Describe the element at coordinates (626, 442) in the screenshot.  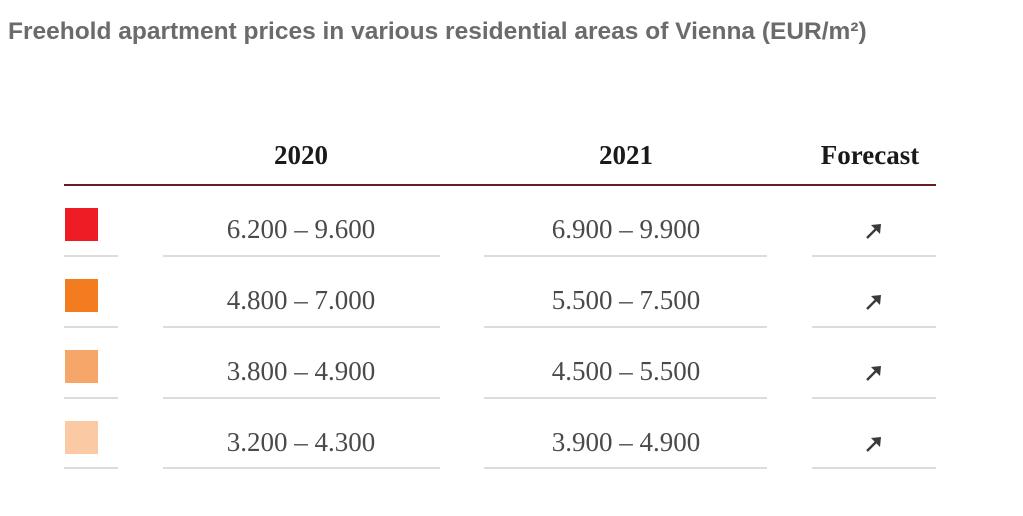
I see `price-range-2021: 3.900 – 4.900` at that location.